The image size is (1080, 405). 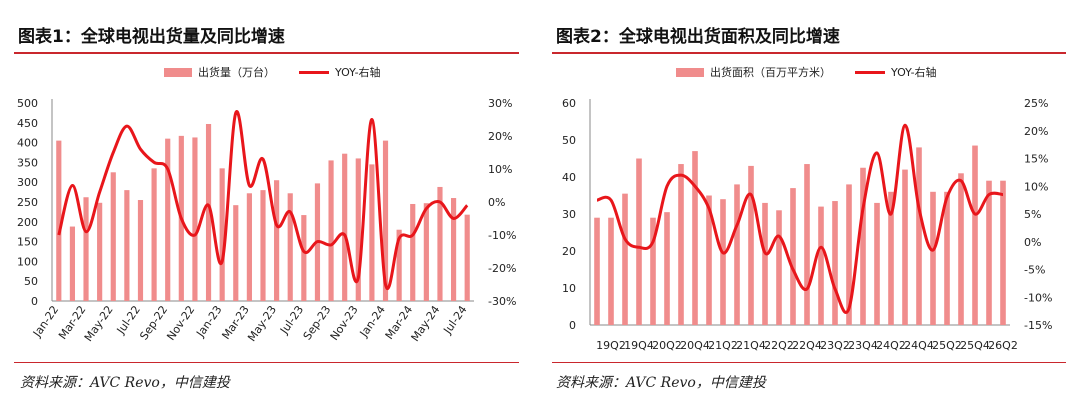 What do you see at coordinates (1038, 325) in the screenshot?
I see `y-tick-label-right: -15%` at bounding box center [1038, 325].